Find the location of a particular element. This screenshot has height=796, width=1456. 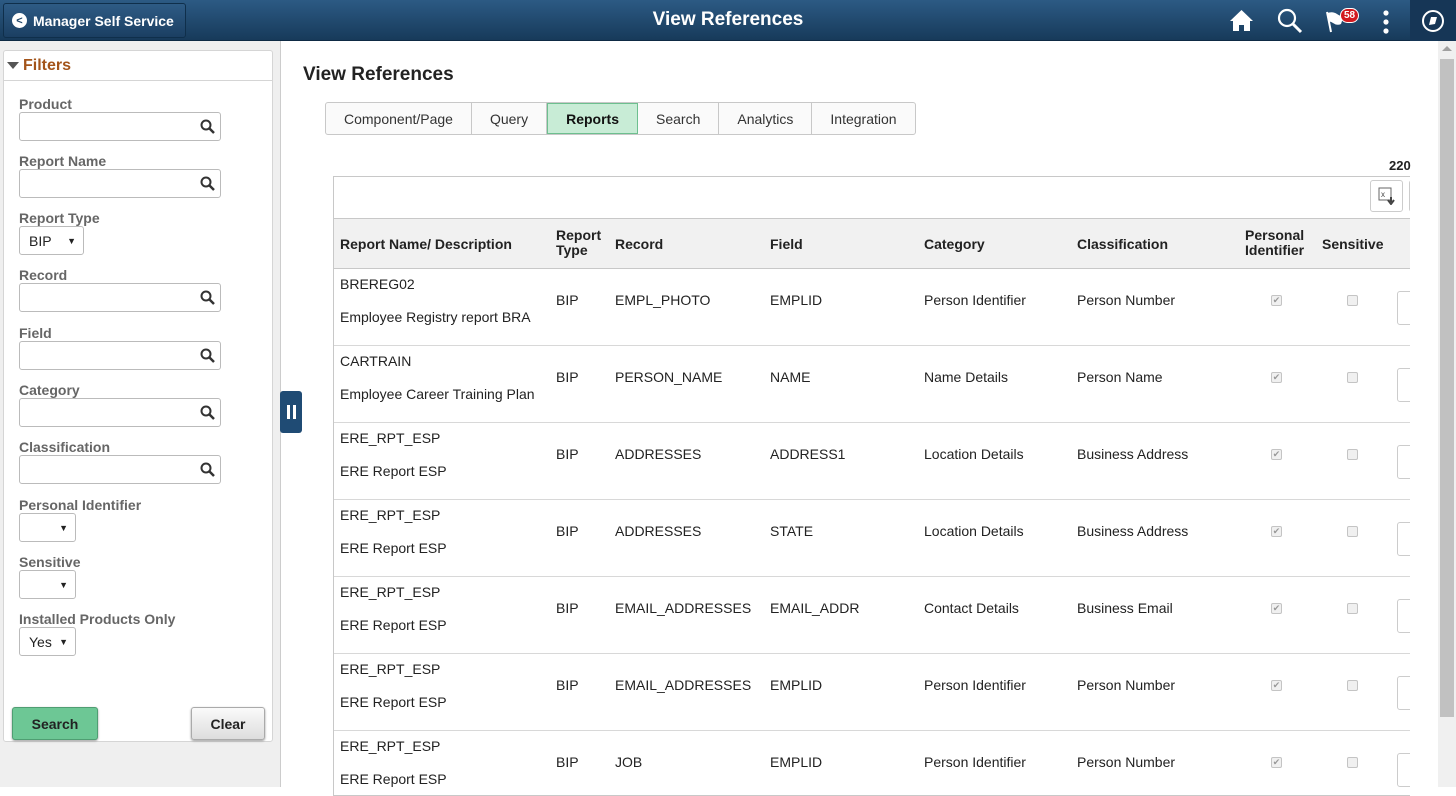

more-actions-icon is located at coordinates (1386, 23).